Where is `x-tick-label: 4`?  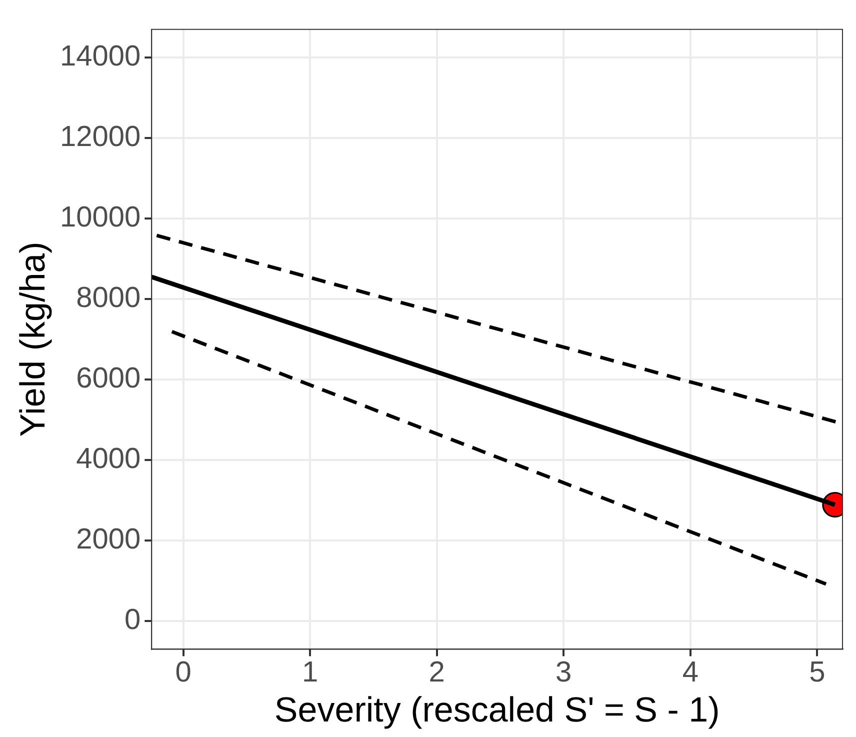 x-tick-label: 4 is located at coordinates (690, 672).